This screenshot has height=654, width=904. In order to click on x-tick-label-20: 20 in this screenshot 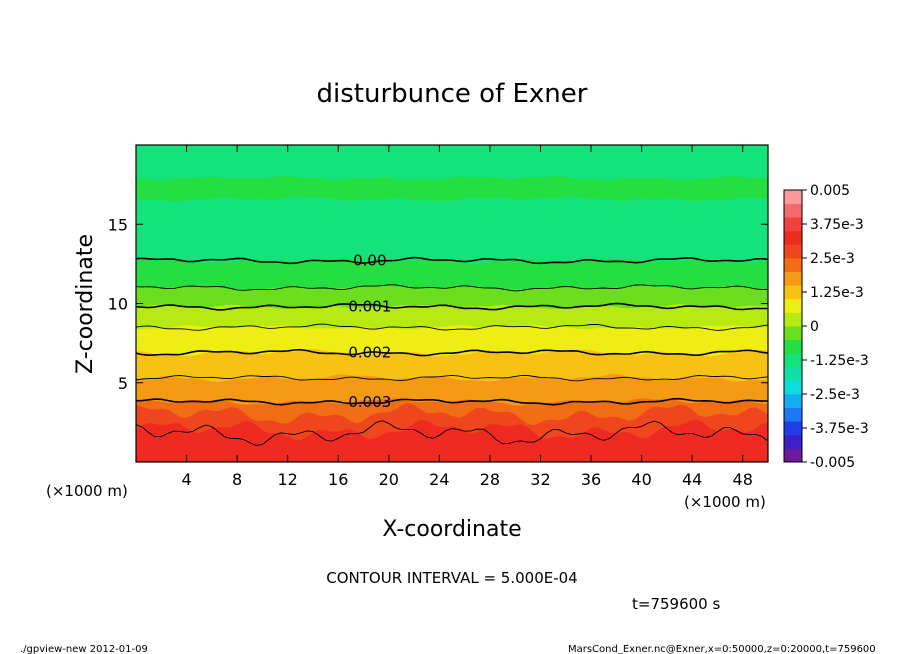, I will do `click(389, 479)`.